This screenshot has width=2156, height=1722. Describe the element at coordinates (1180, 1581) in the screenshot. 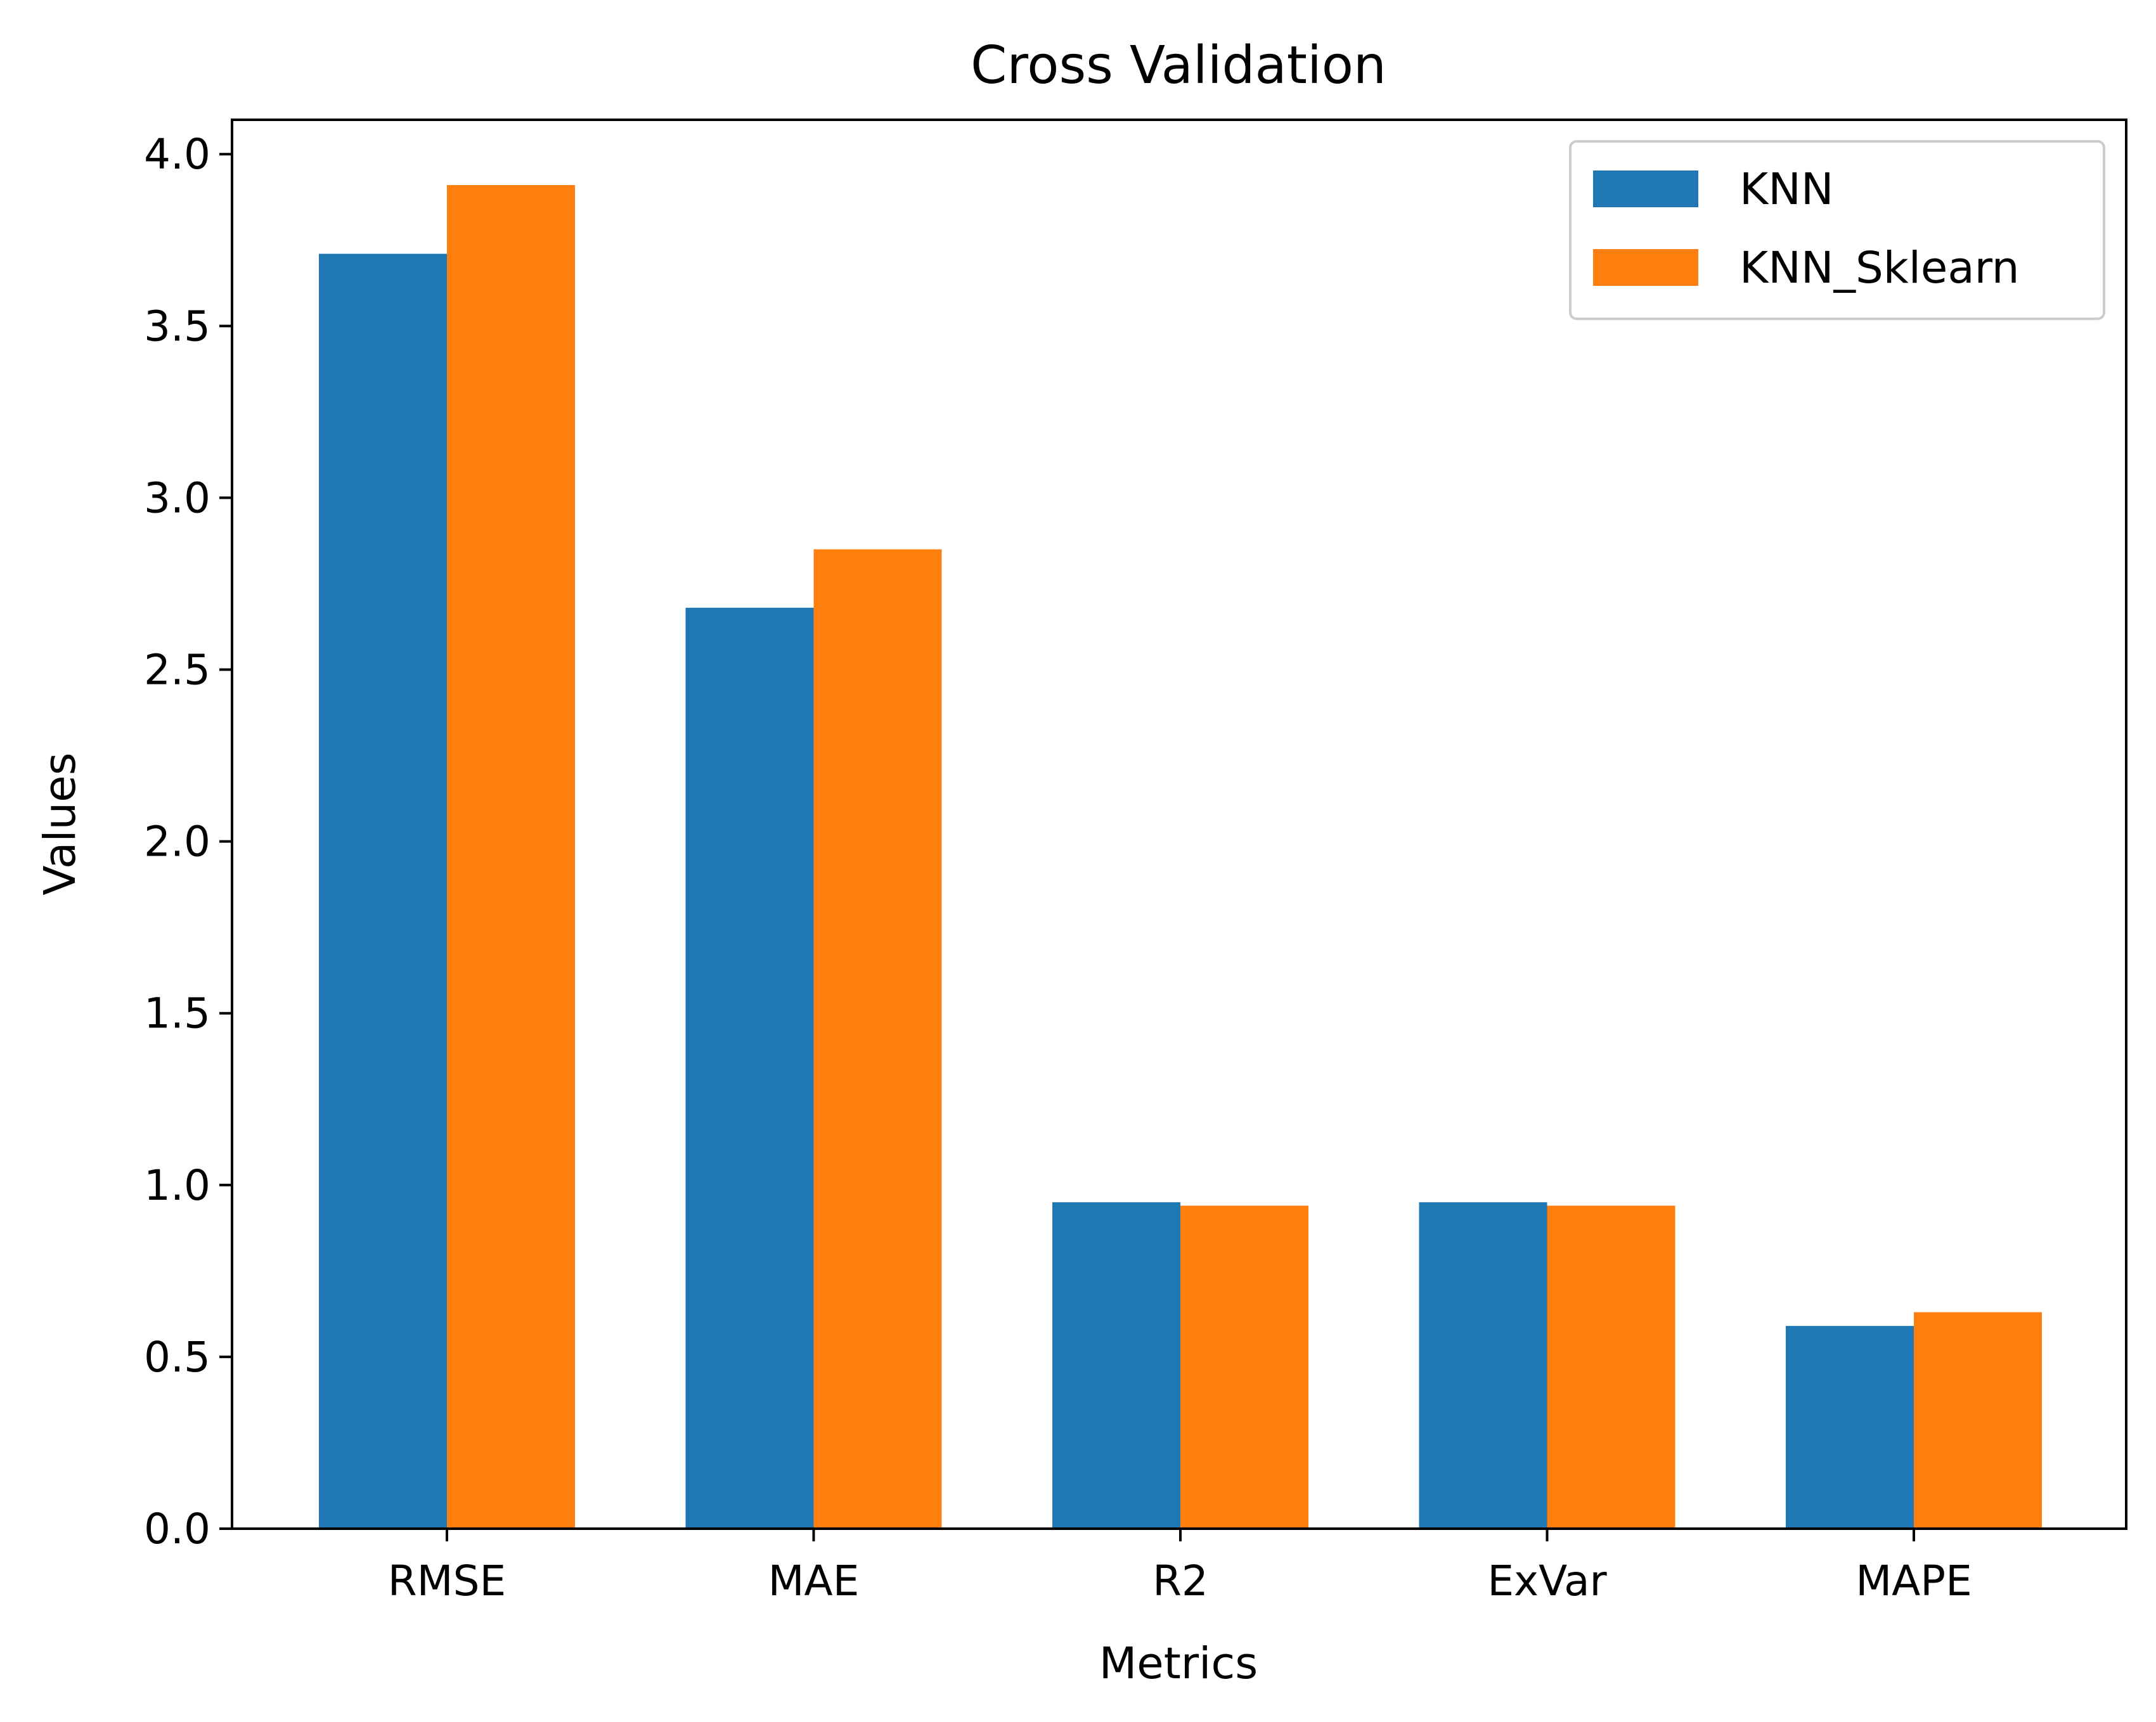

I see `x-tick-label-r2: R2` at that location.